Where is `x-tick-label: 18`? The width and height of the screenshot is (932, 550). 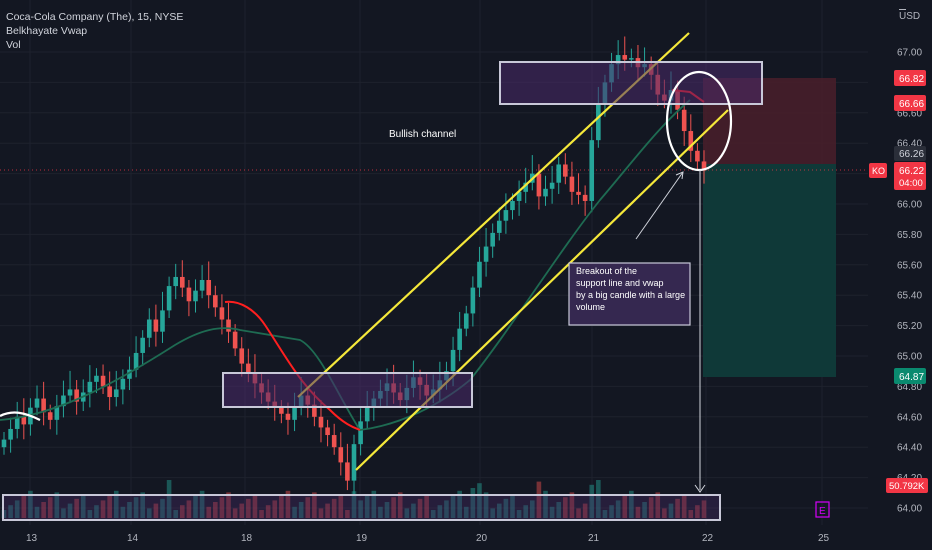 x-tick-label: 18 is located at coordinates (247, 538).